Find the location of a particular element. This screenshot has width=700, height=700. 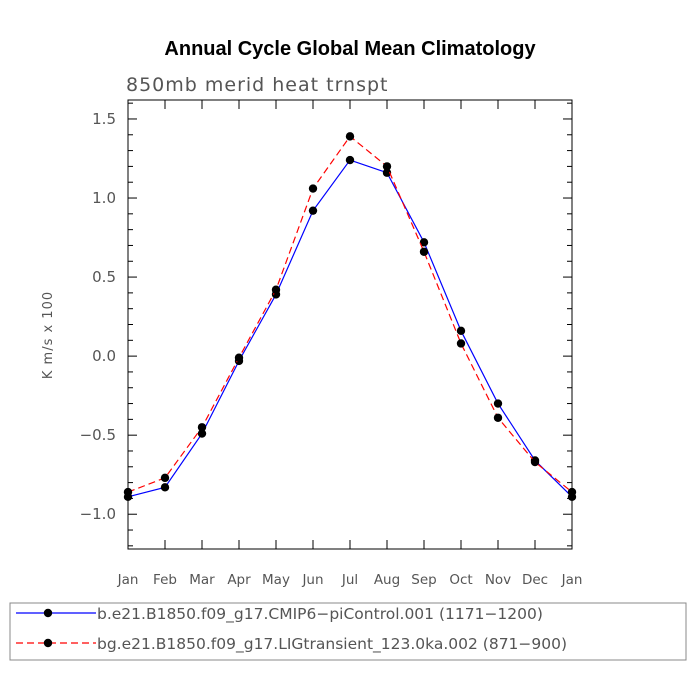

chart-title: Annual Cycle Global Mean Climatology is located at coordinates (350, 49).